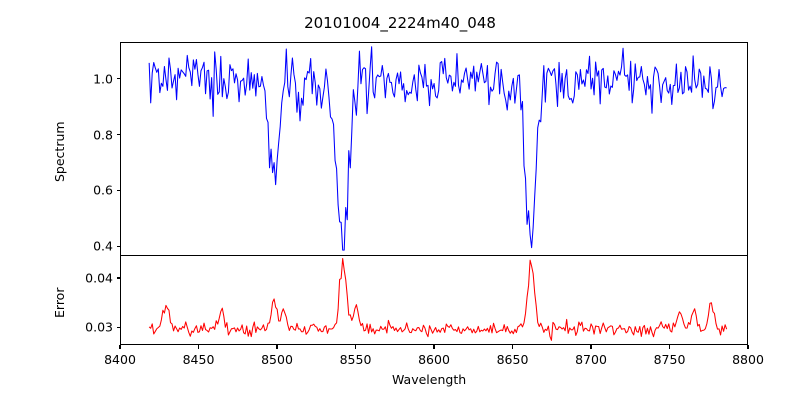 The width and height of the screenshot is (800, 400). What do you see at coordinates (103, 135) in the screenshot?
I see `spectrum-ytick-label: 0.8` at bounding box center [103, 135].